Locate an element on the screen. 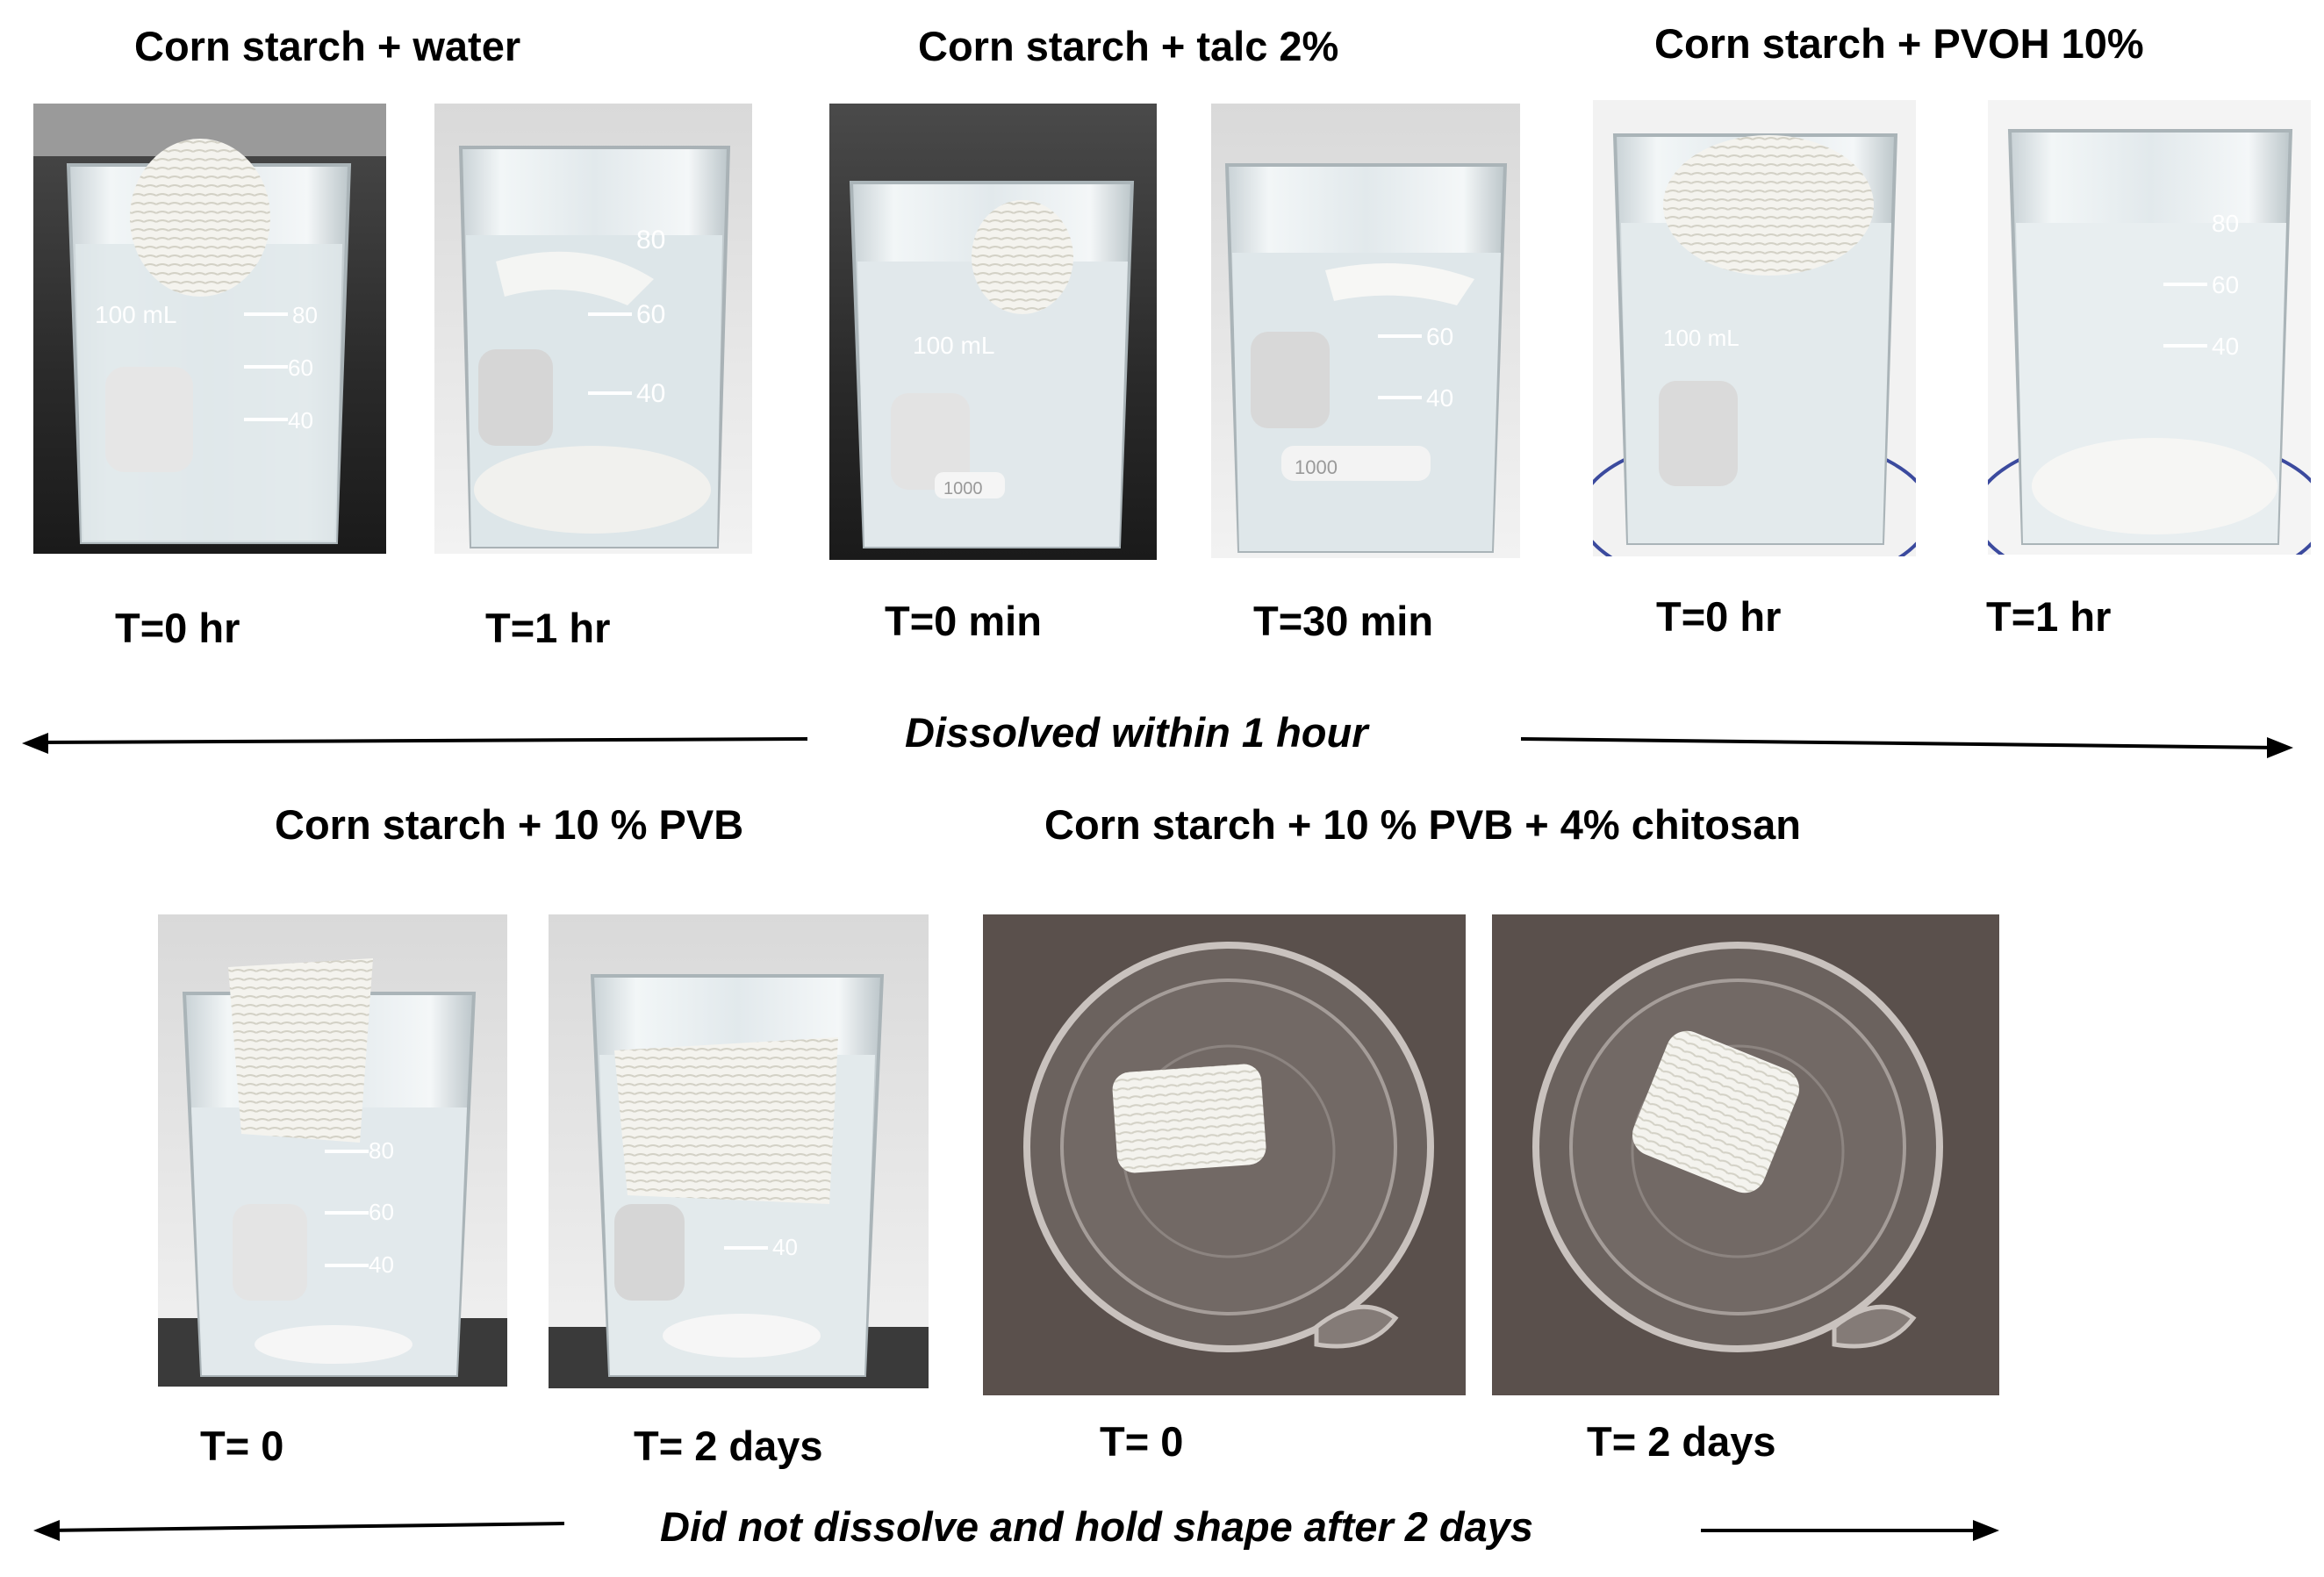 The height and width of the screenshot is (1577, 2324). time-label-pvb-t2days: T= 2 days is located at coordinates (728, 1446).